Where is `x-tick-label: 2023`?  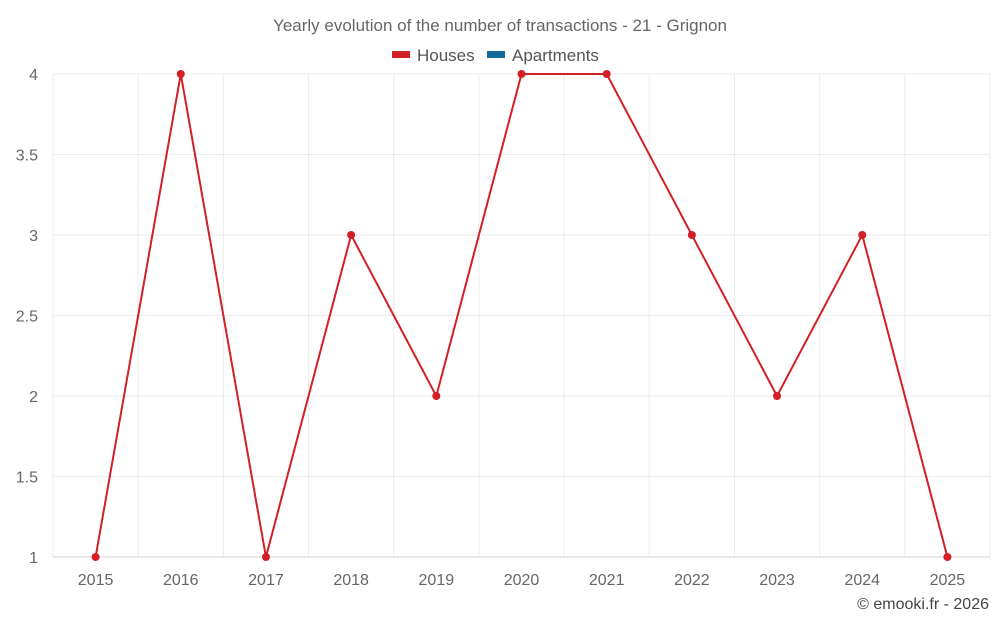
x-tick-label: 2023 is located at coordinates (777, 580).